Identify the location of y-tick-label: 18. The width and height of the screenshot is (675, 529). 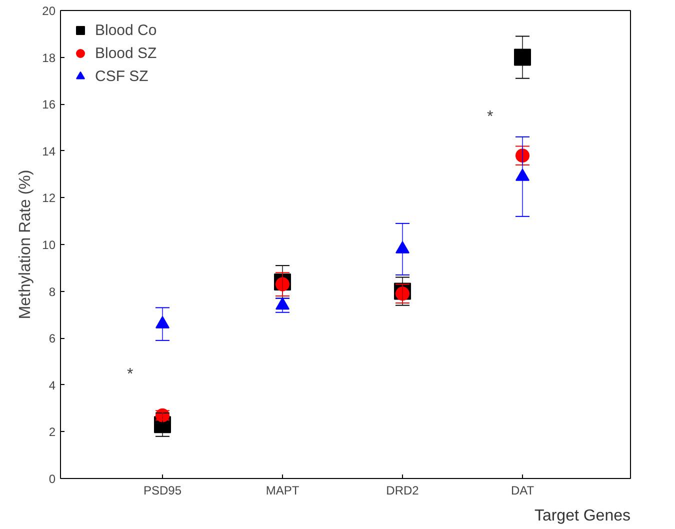
(49, 57).